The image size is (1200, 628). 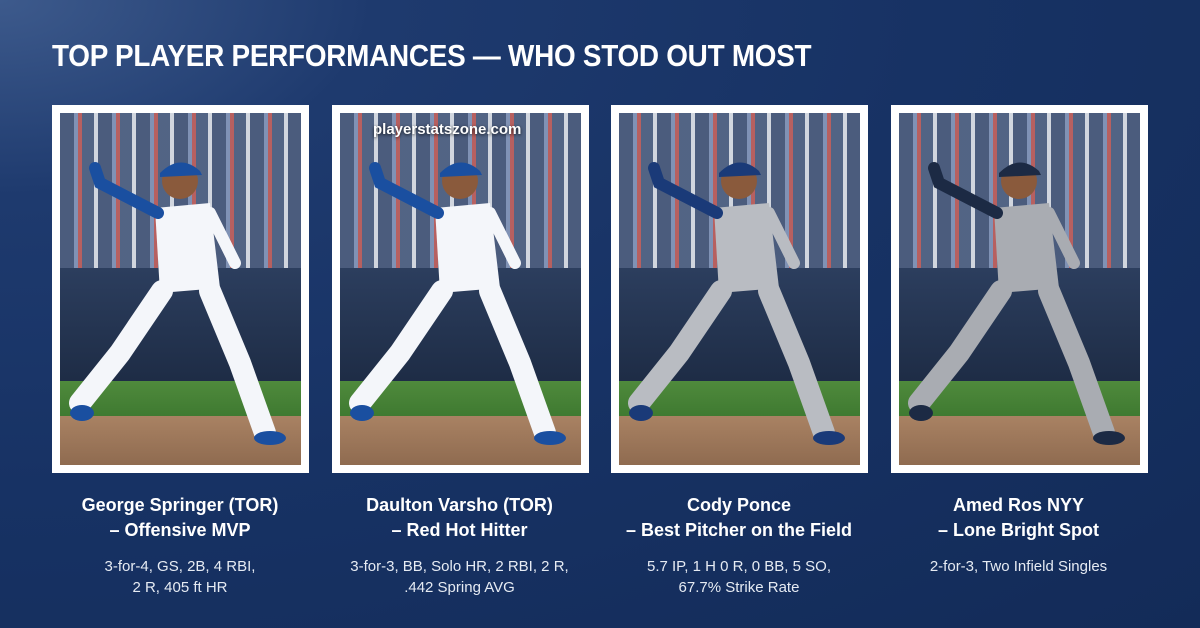 What do you see at coordinates (1018, 505) in the screenshot?
I see `player-name: Amed Ros NYY` at bounding box center [1018, 505].